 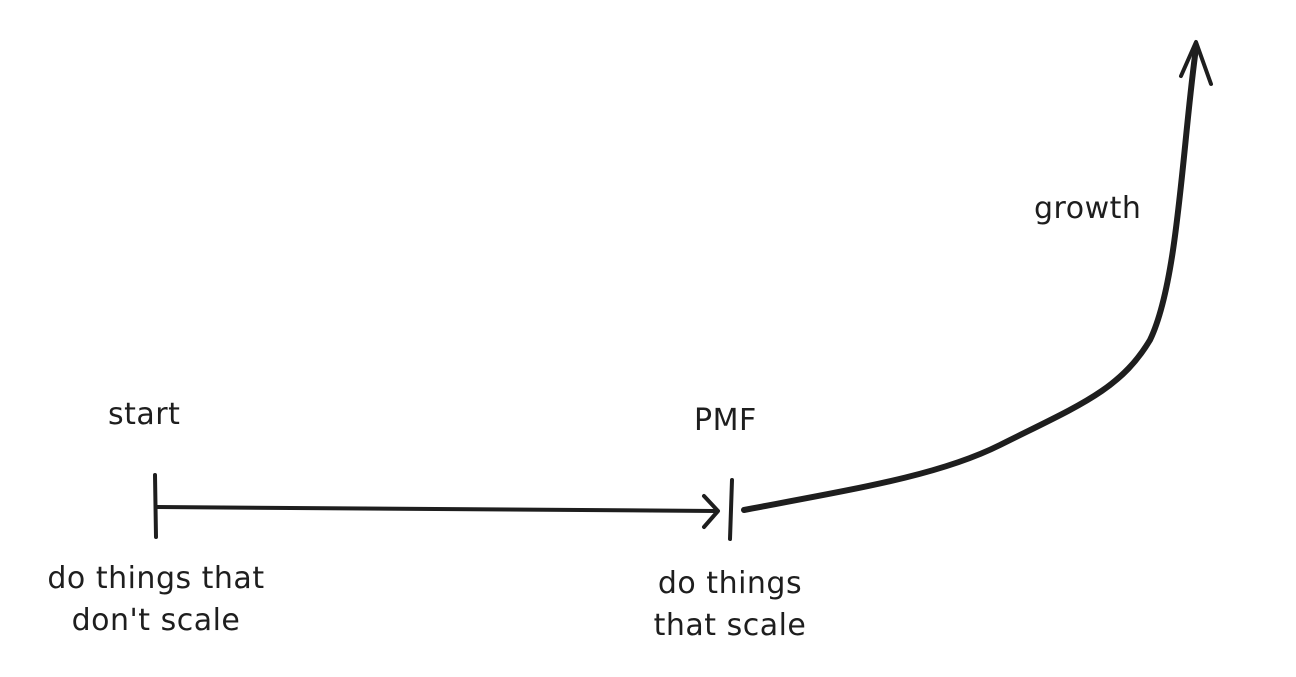 I want to click on after-pmf-caption: do things that scale, so click(x=730, y=605).